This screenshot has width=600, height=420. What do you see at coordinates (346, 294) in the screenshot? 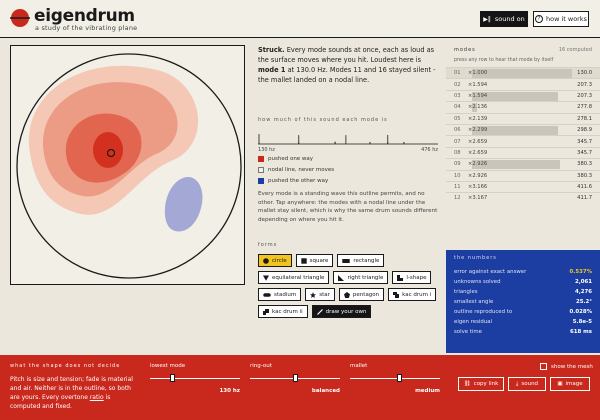
I see `pentagon-icon` at bounding box center [346, 294].